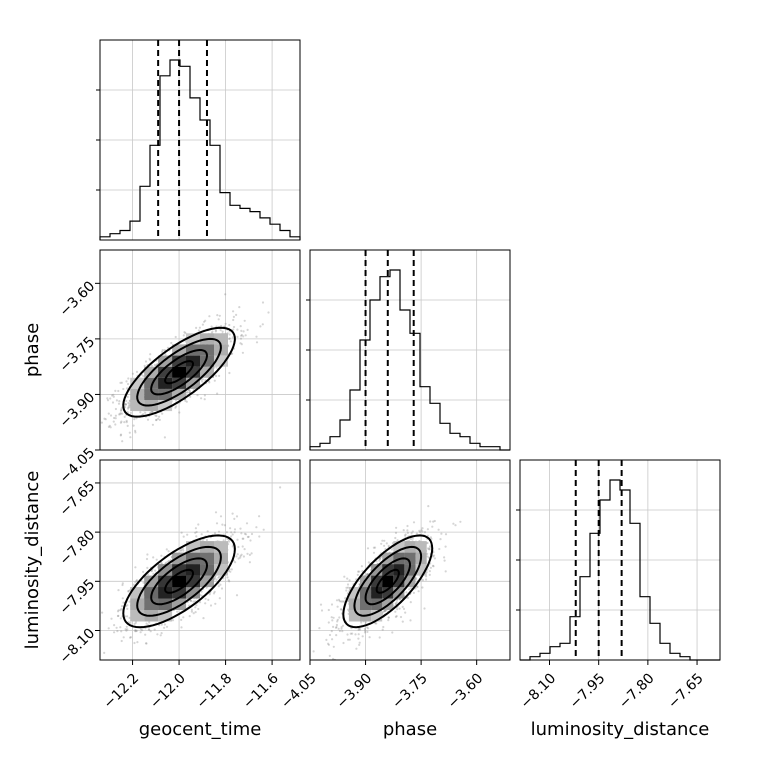 This screenshot has width=760, height=760. I want to click on scatter-panel-phase-luminosity_distance, so click(410, 560).